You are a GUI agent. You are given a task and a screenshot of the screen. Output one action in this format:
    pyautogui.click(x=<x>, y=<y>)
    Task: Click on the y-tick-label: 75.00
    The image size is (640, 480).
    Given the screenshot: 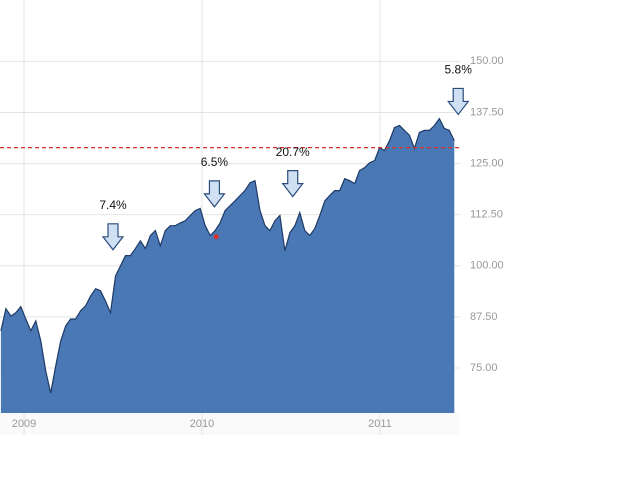 What is the action you would take?
    pyautogui.click(x=484, y=368)
    